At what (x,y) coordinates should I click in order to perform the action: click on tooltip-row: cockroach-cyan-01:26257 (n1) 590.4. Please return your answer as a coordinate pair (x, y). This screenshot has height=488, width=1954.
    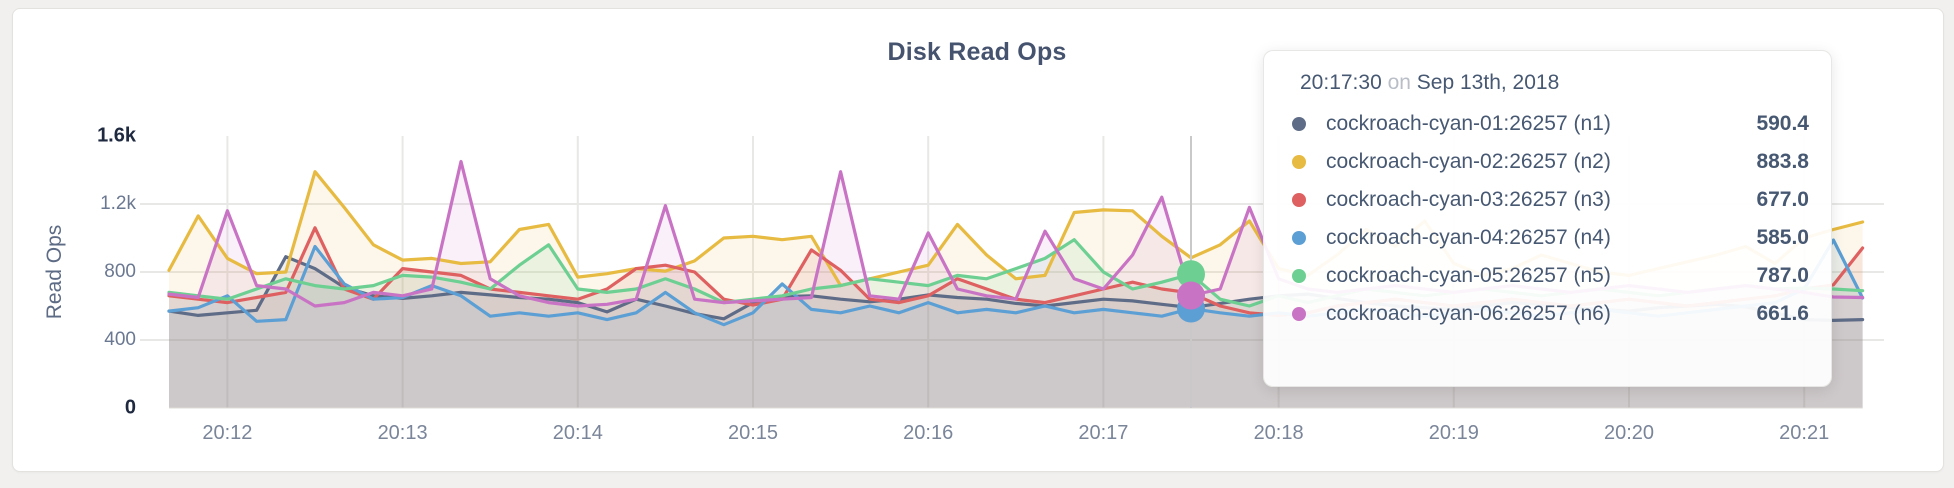
    Looking at the image, I should click on (1547, 124).